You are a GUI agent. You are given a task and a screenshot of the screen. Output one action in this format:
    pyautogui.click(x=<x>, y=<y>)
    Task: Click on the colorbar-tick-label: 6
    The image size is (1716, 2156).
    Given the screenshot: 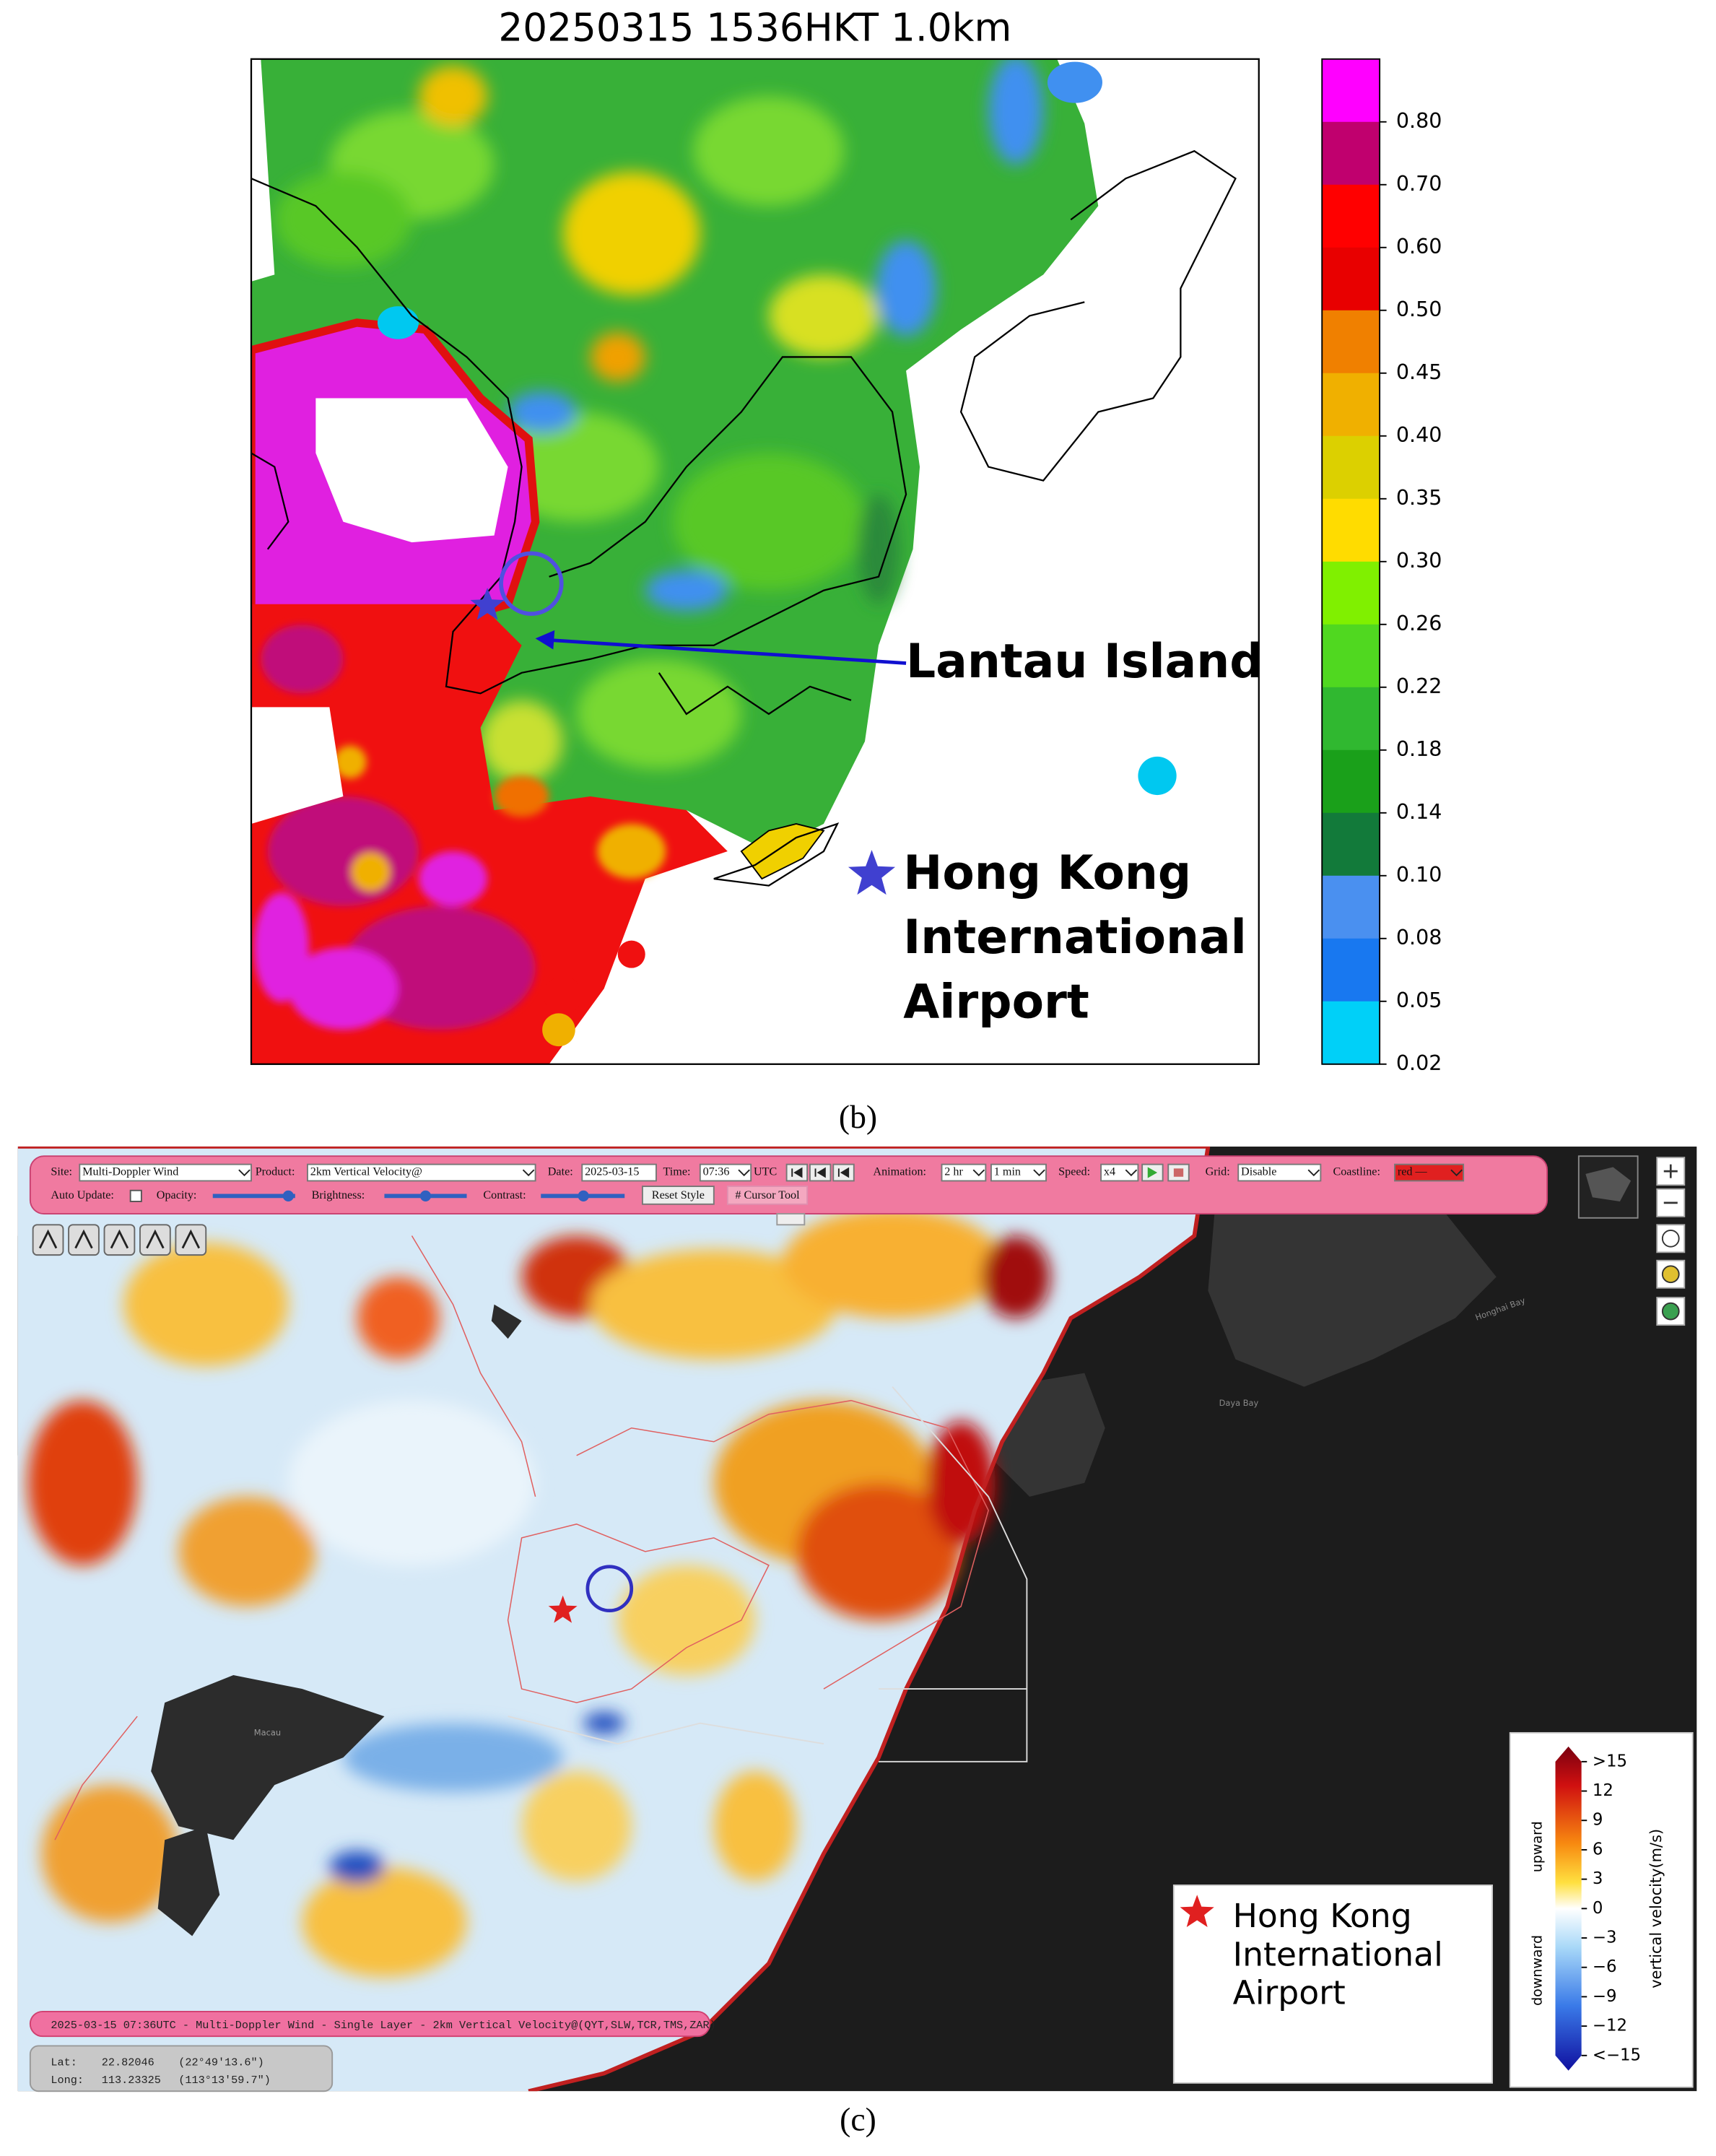 What is the action you would take?
    pyautogui.click(x=1598, y=1849)
    